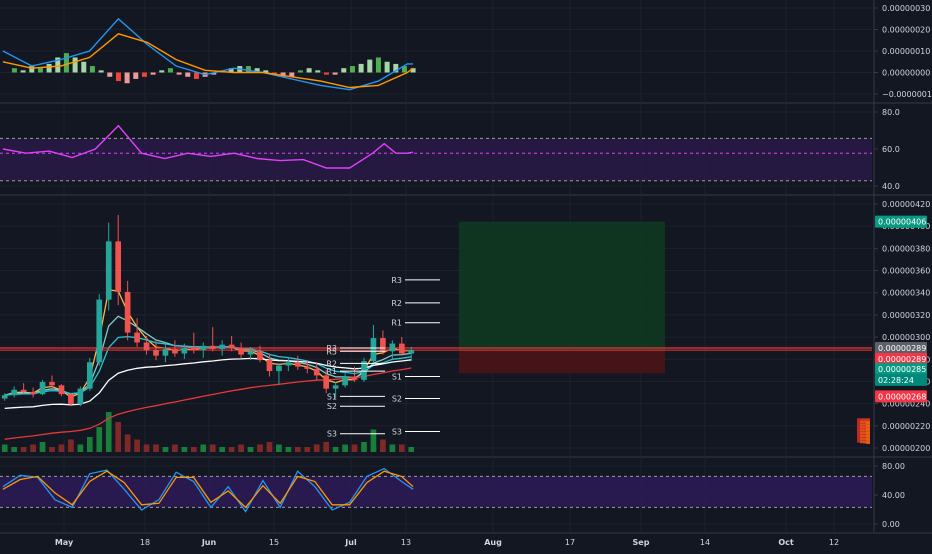 The height and width of the screenshot is (554, 932). Describe the element at coordinates (208, 490) in the screenshot. I see `stoch-k-line` at that location.